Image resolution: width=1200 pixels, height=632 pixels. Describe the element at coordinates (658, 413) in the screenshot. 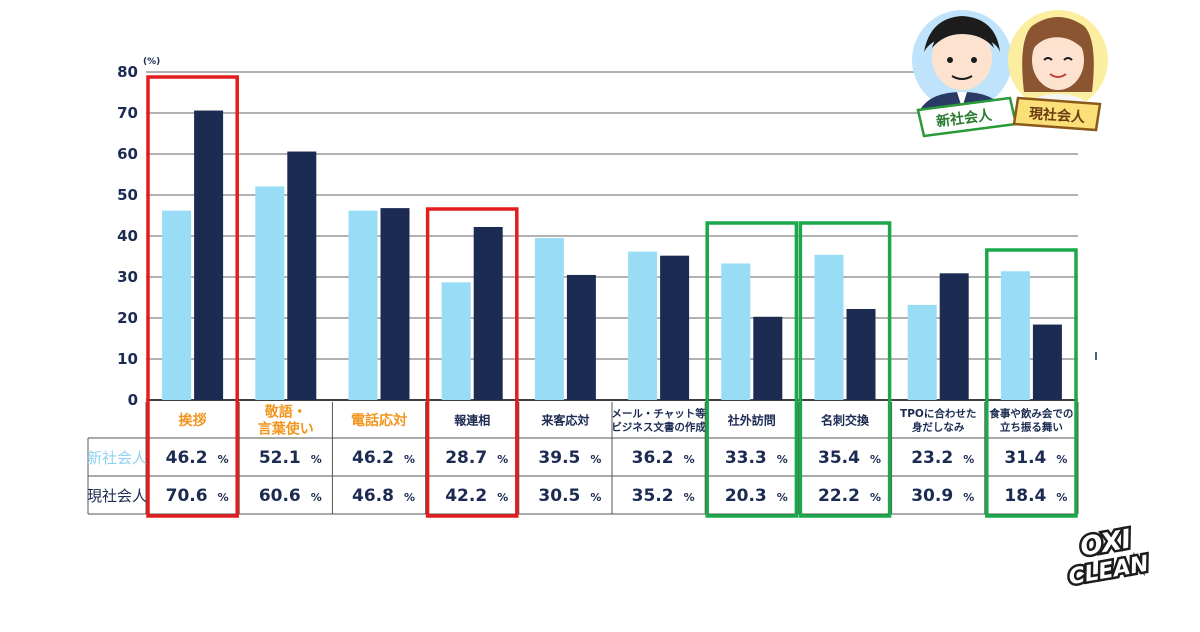

I see `category-label: メール・チャット等` at that location.